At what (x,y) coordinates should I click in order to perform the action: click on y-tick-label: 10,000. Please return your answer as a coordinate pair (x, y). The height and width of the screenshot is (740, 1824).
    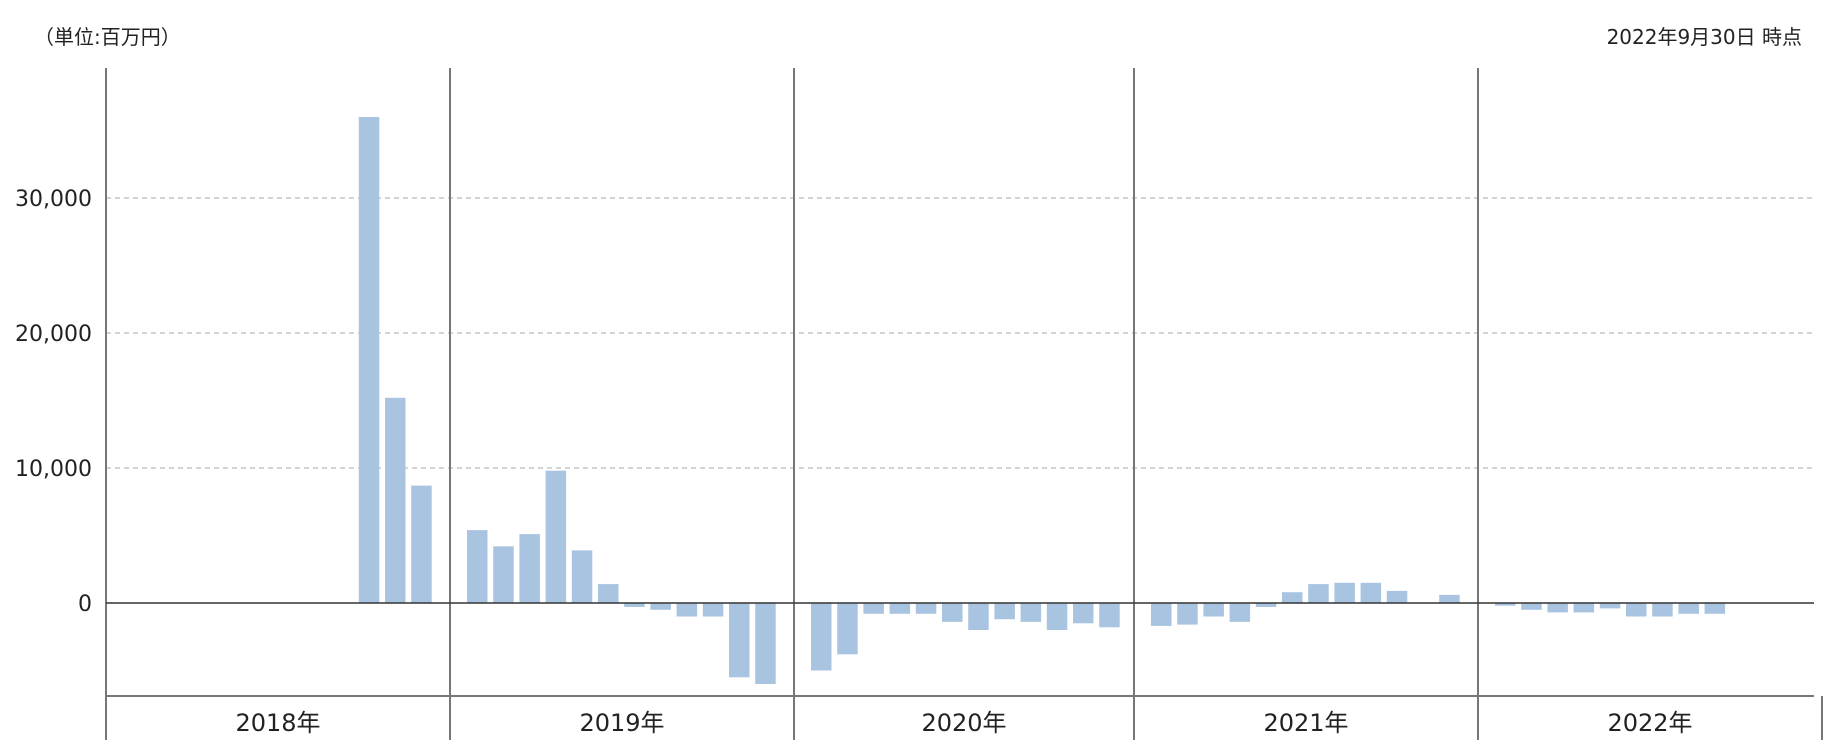
    Looking at the image, I should click on (53, 469).